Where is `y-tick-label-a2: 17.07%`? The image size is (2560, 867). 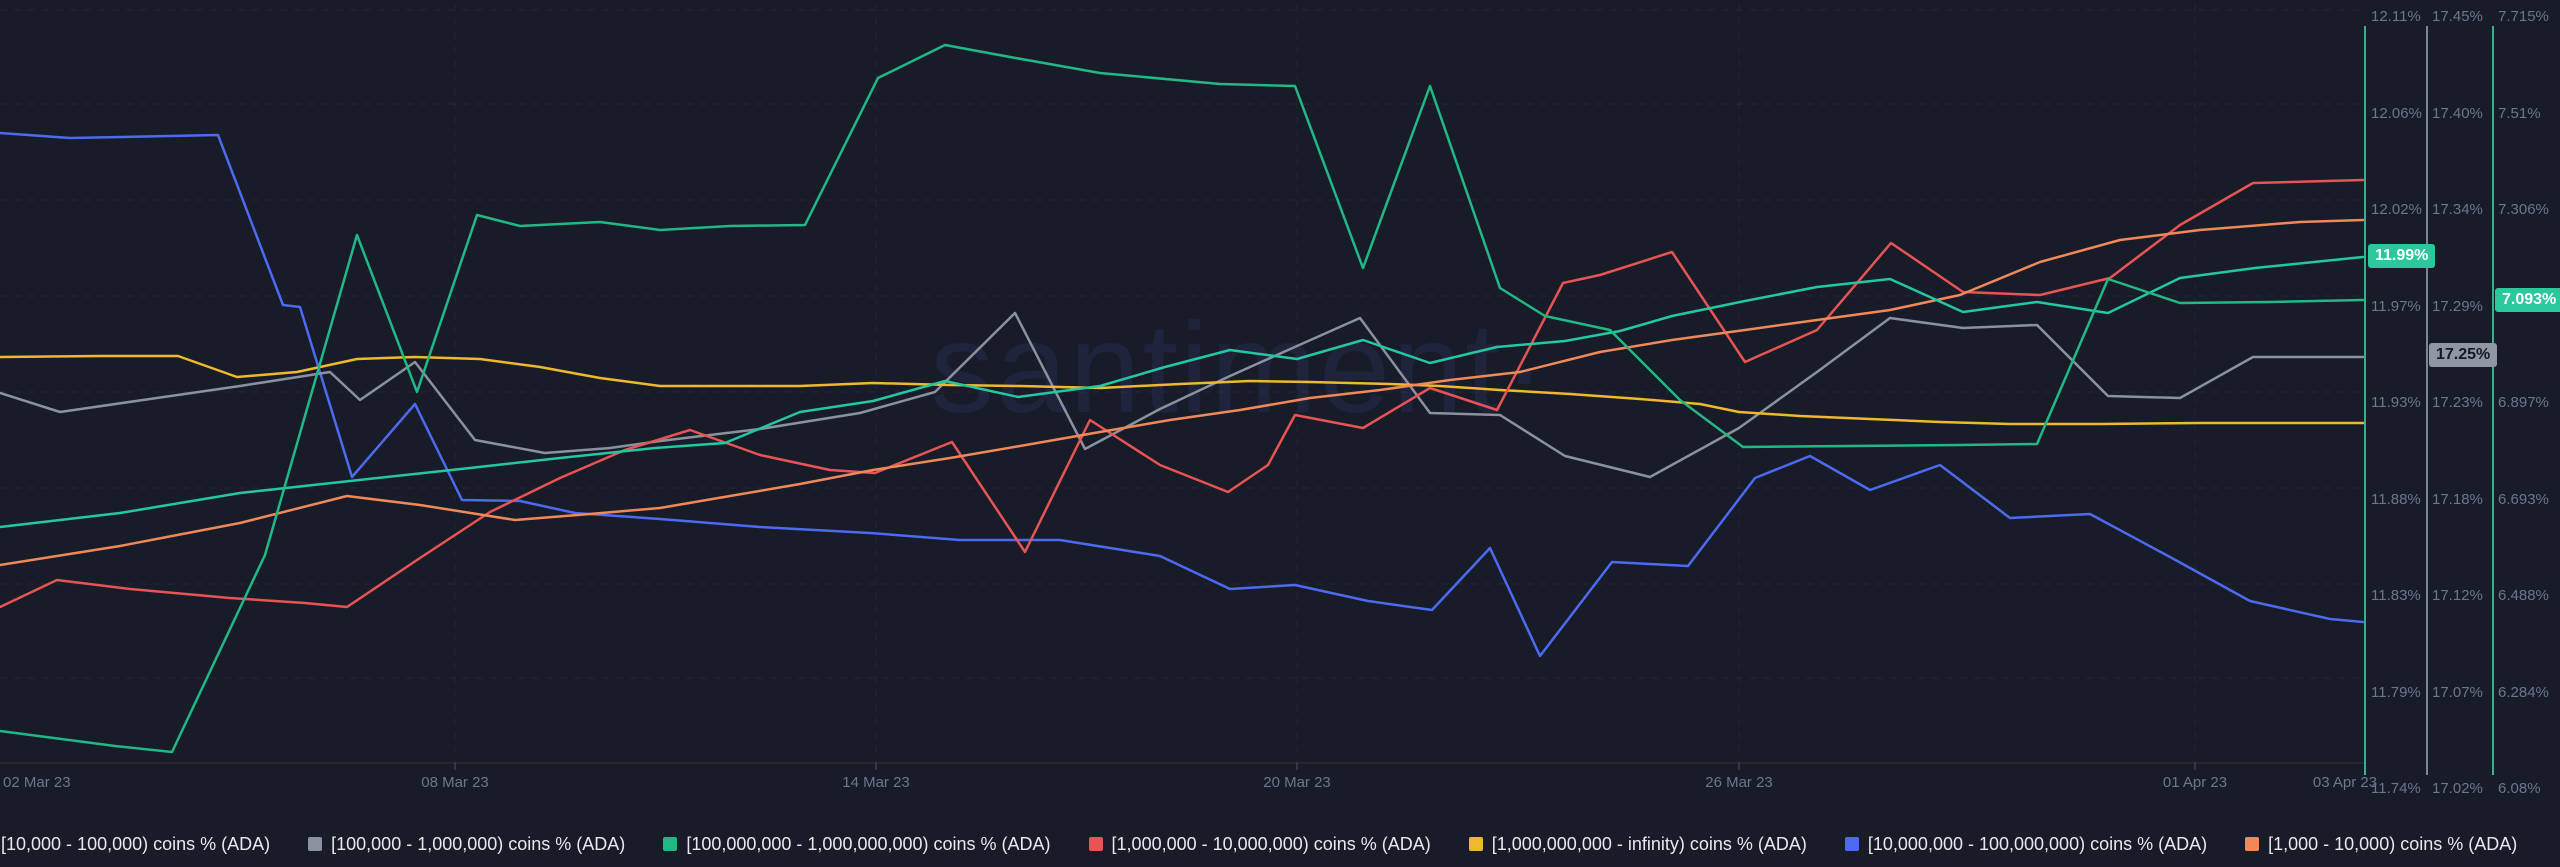
y-tick-label-a2: 17.07% is located at coordinates (2457, 692).